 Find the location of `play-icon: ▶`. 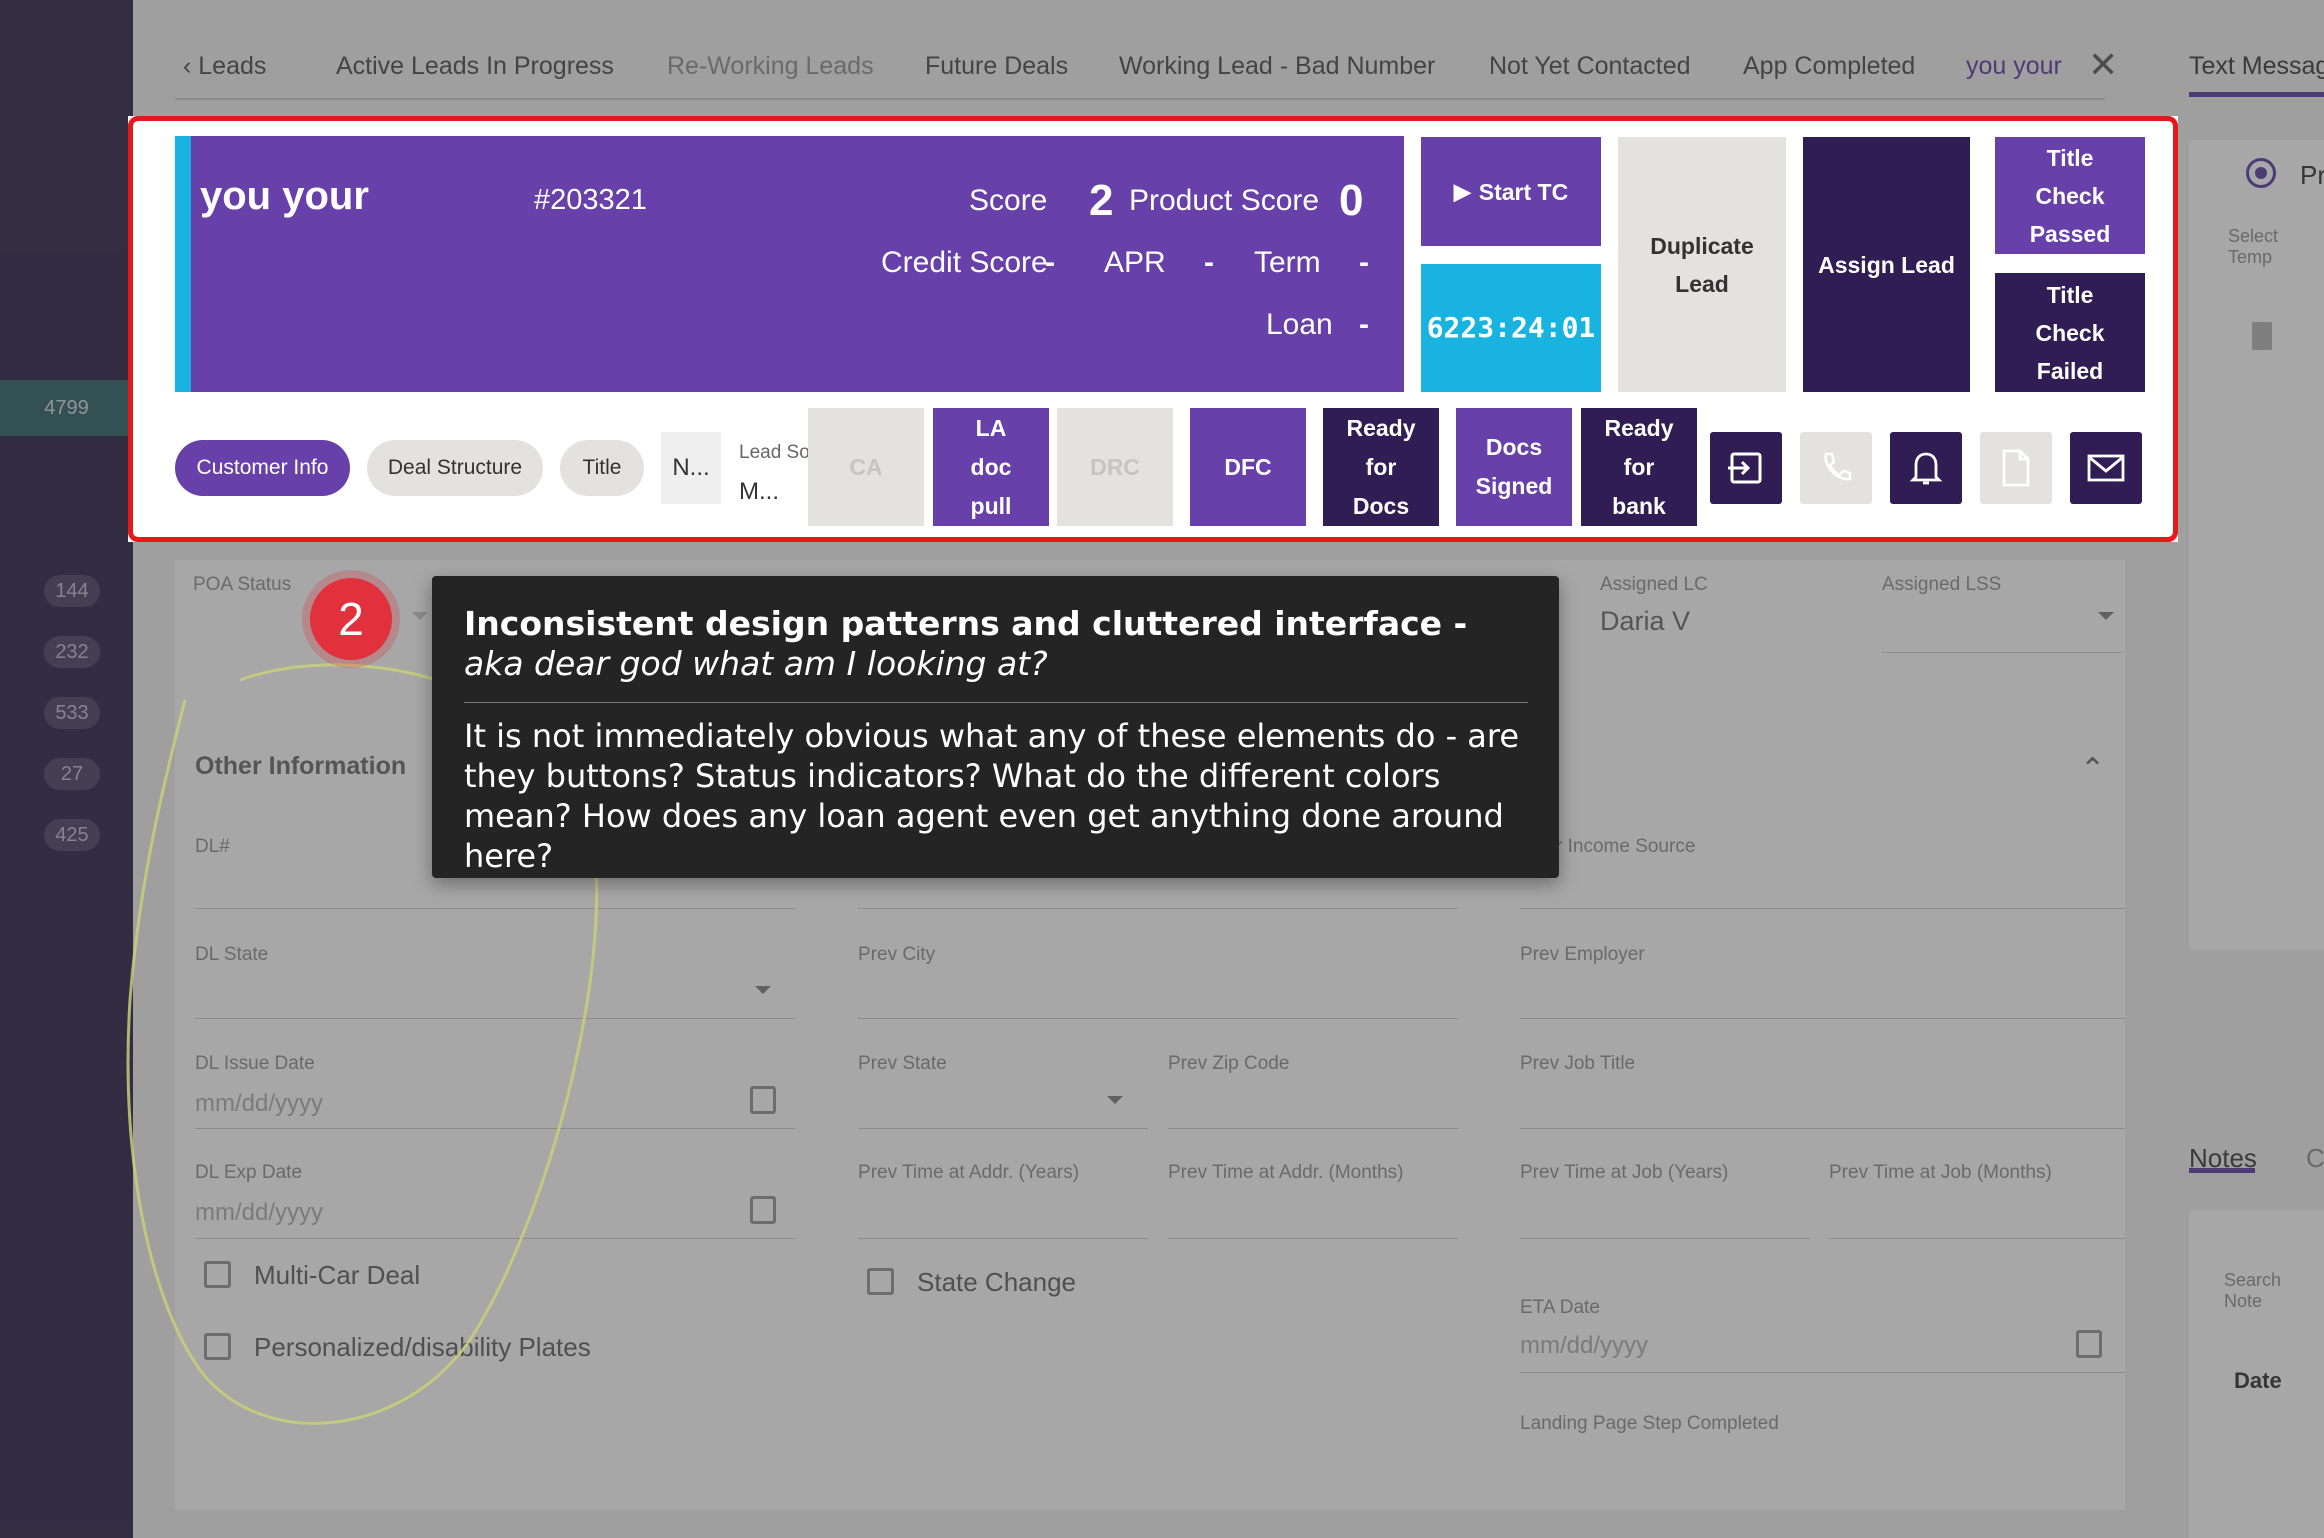

play-icon: ▶ is located at coordinates (1462, 191).